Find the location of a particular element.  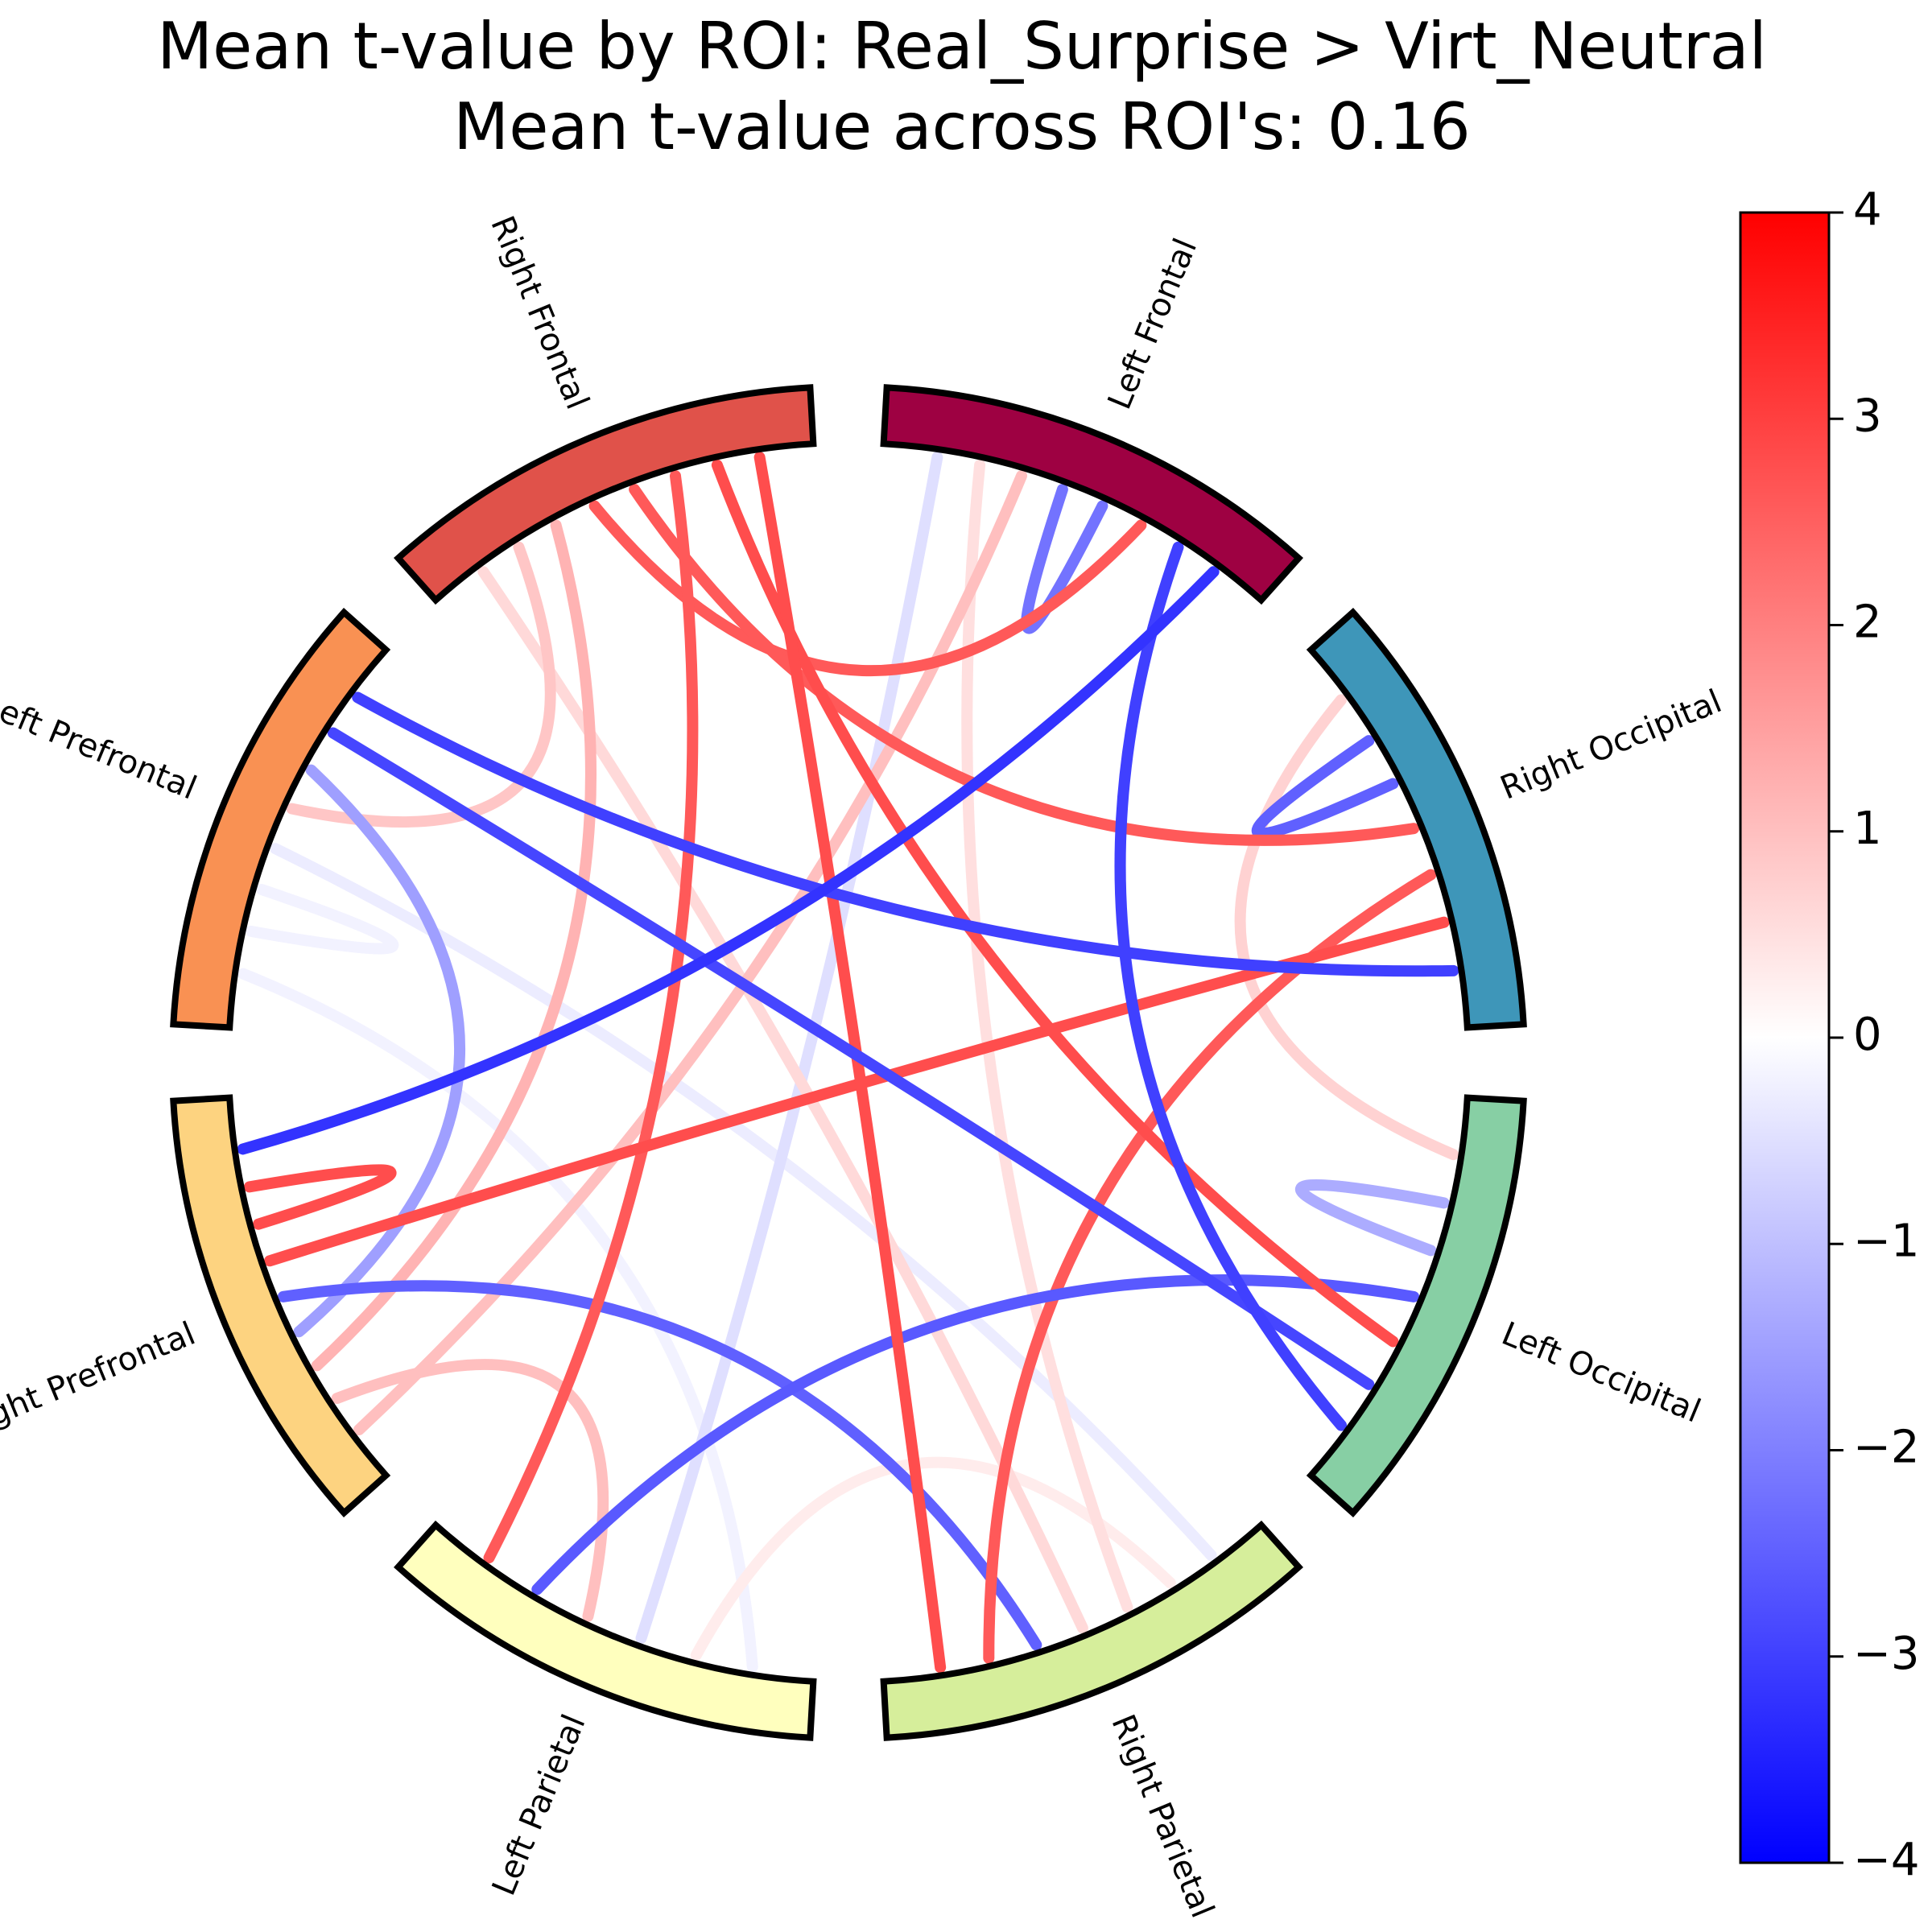

node-label-left-occipital: Left Occipital is located at coordinates (1601, 1372).